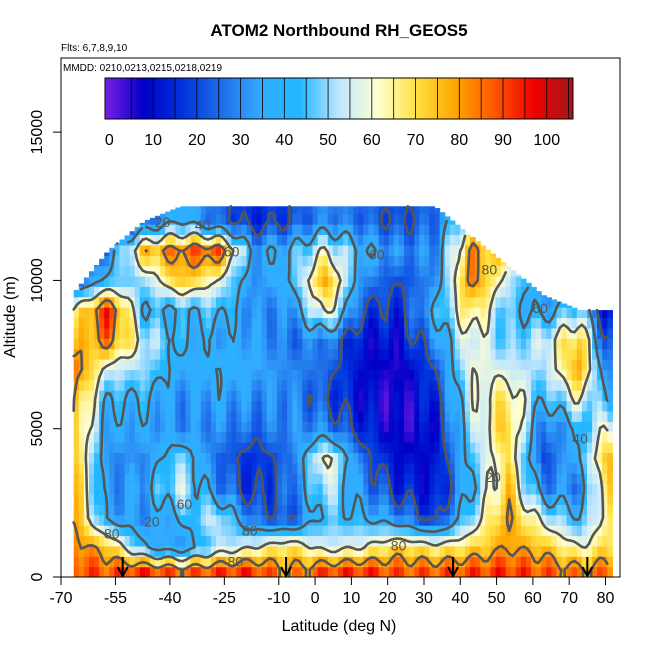 The height and width of the screenshot is (650, 650). Describe the element at coordinates (351, 598) in the screenshot. I see `x-tick-label: 10` at that location.